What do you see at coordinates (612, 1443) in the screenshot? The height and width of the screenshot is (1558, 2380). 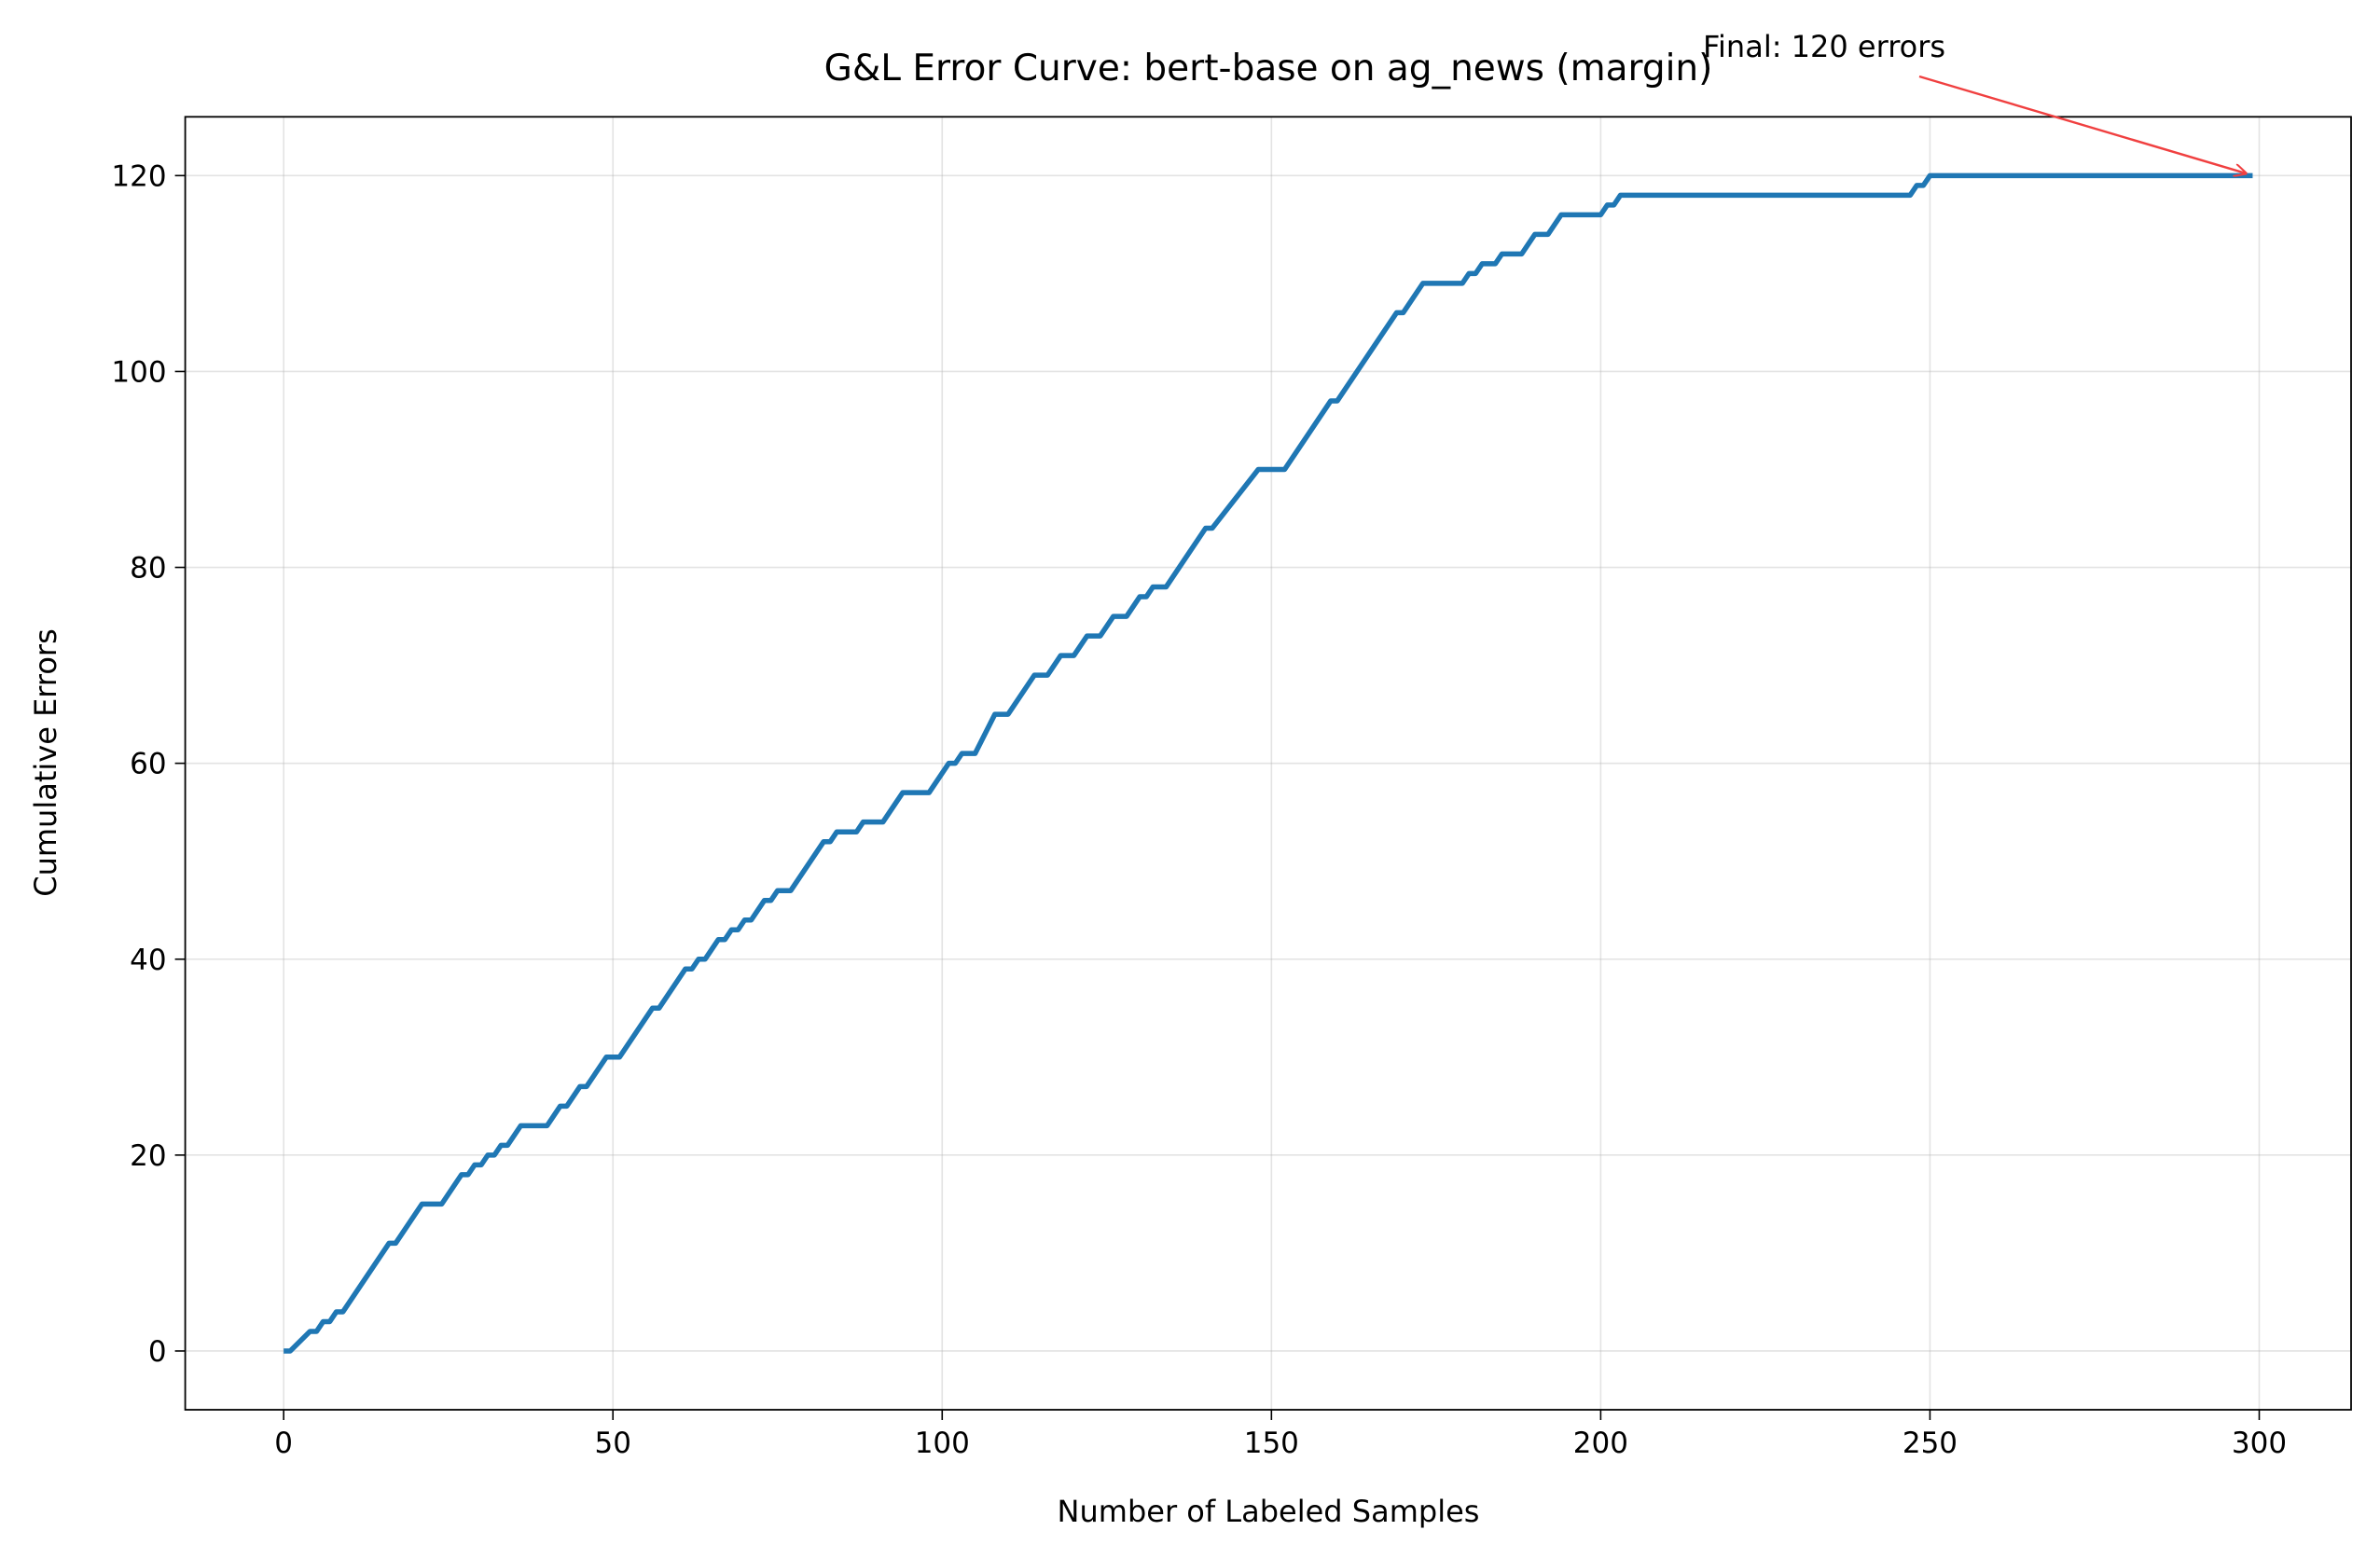 I see `x-tick-label: 50` at bounding box center [612, 1443].